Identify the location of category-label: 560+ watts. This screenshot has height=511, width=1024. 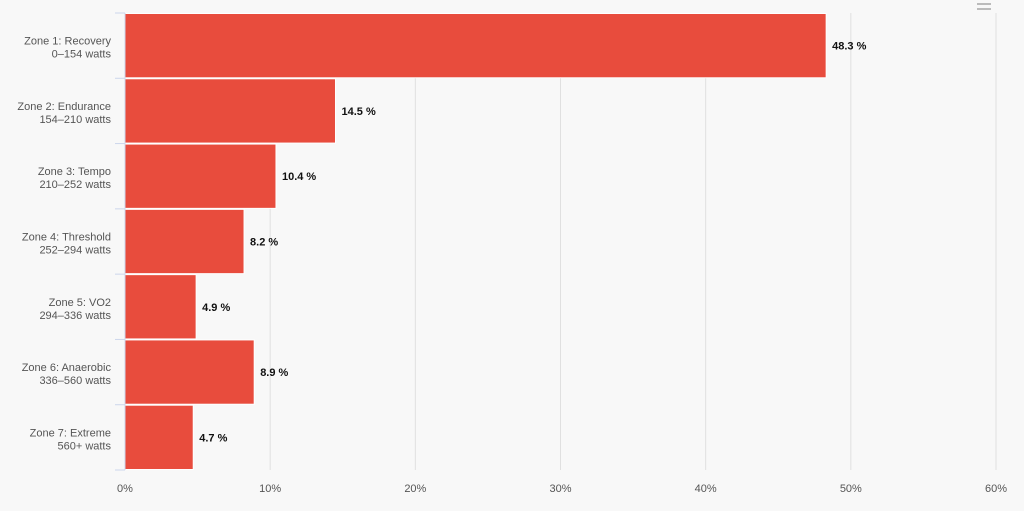
(84, 446).